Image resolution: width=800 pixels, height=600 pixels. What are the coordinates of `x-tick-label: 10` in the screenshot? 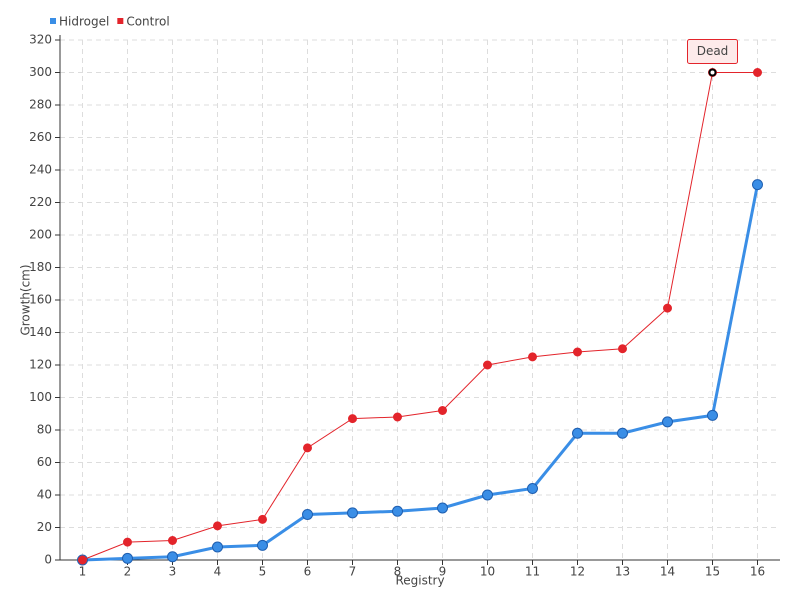 It's located at (487, 572).